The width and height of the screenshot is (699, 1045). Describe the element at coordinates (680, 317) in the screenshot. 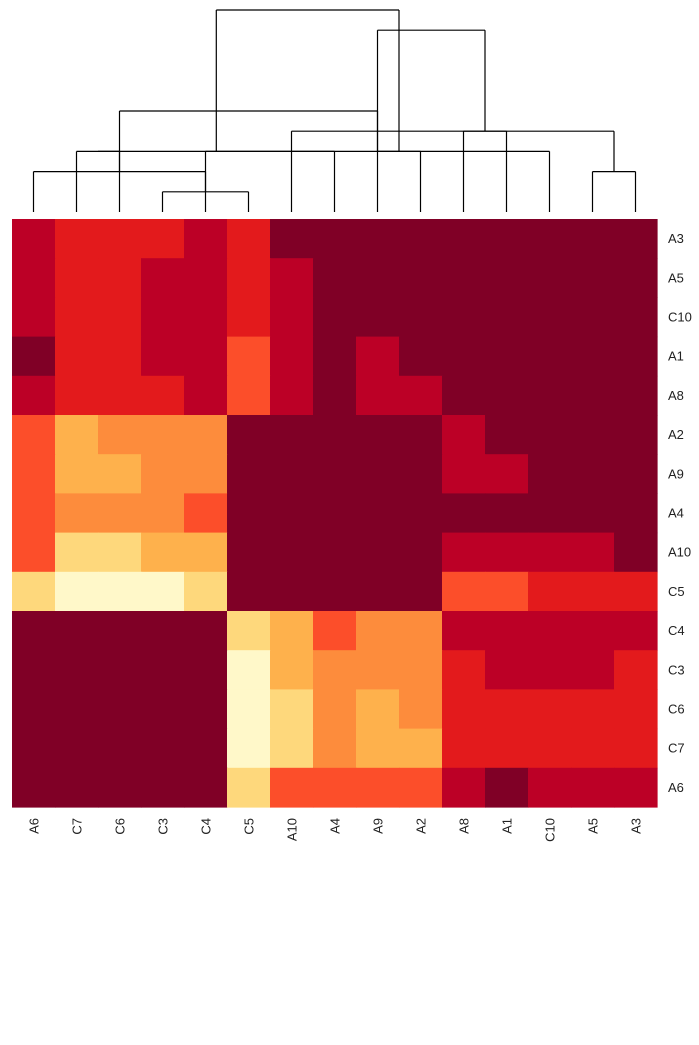

I see `row-label: C10` at that location.